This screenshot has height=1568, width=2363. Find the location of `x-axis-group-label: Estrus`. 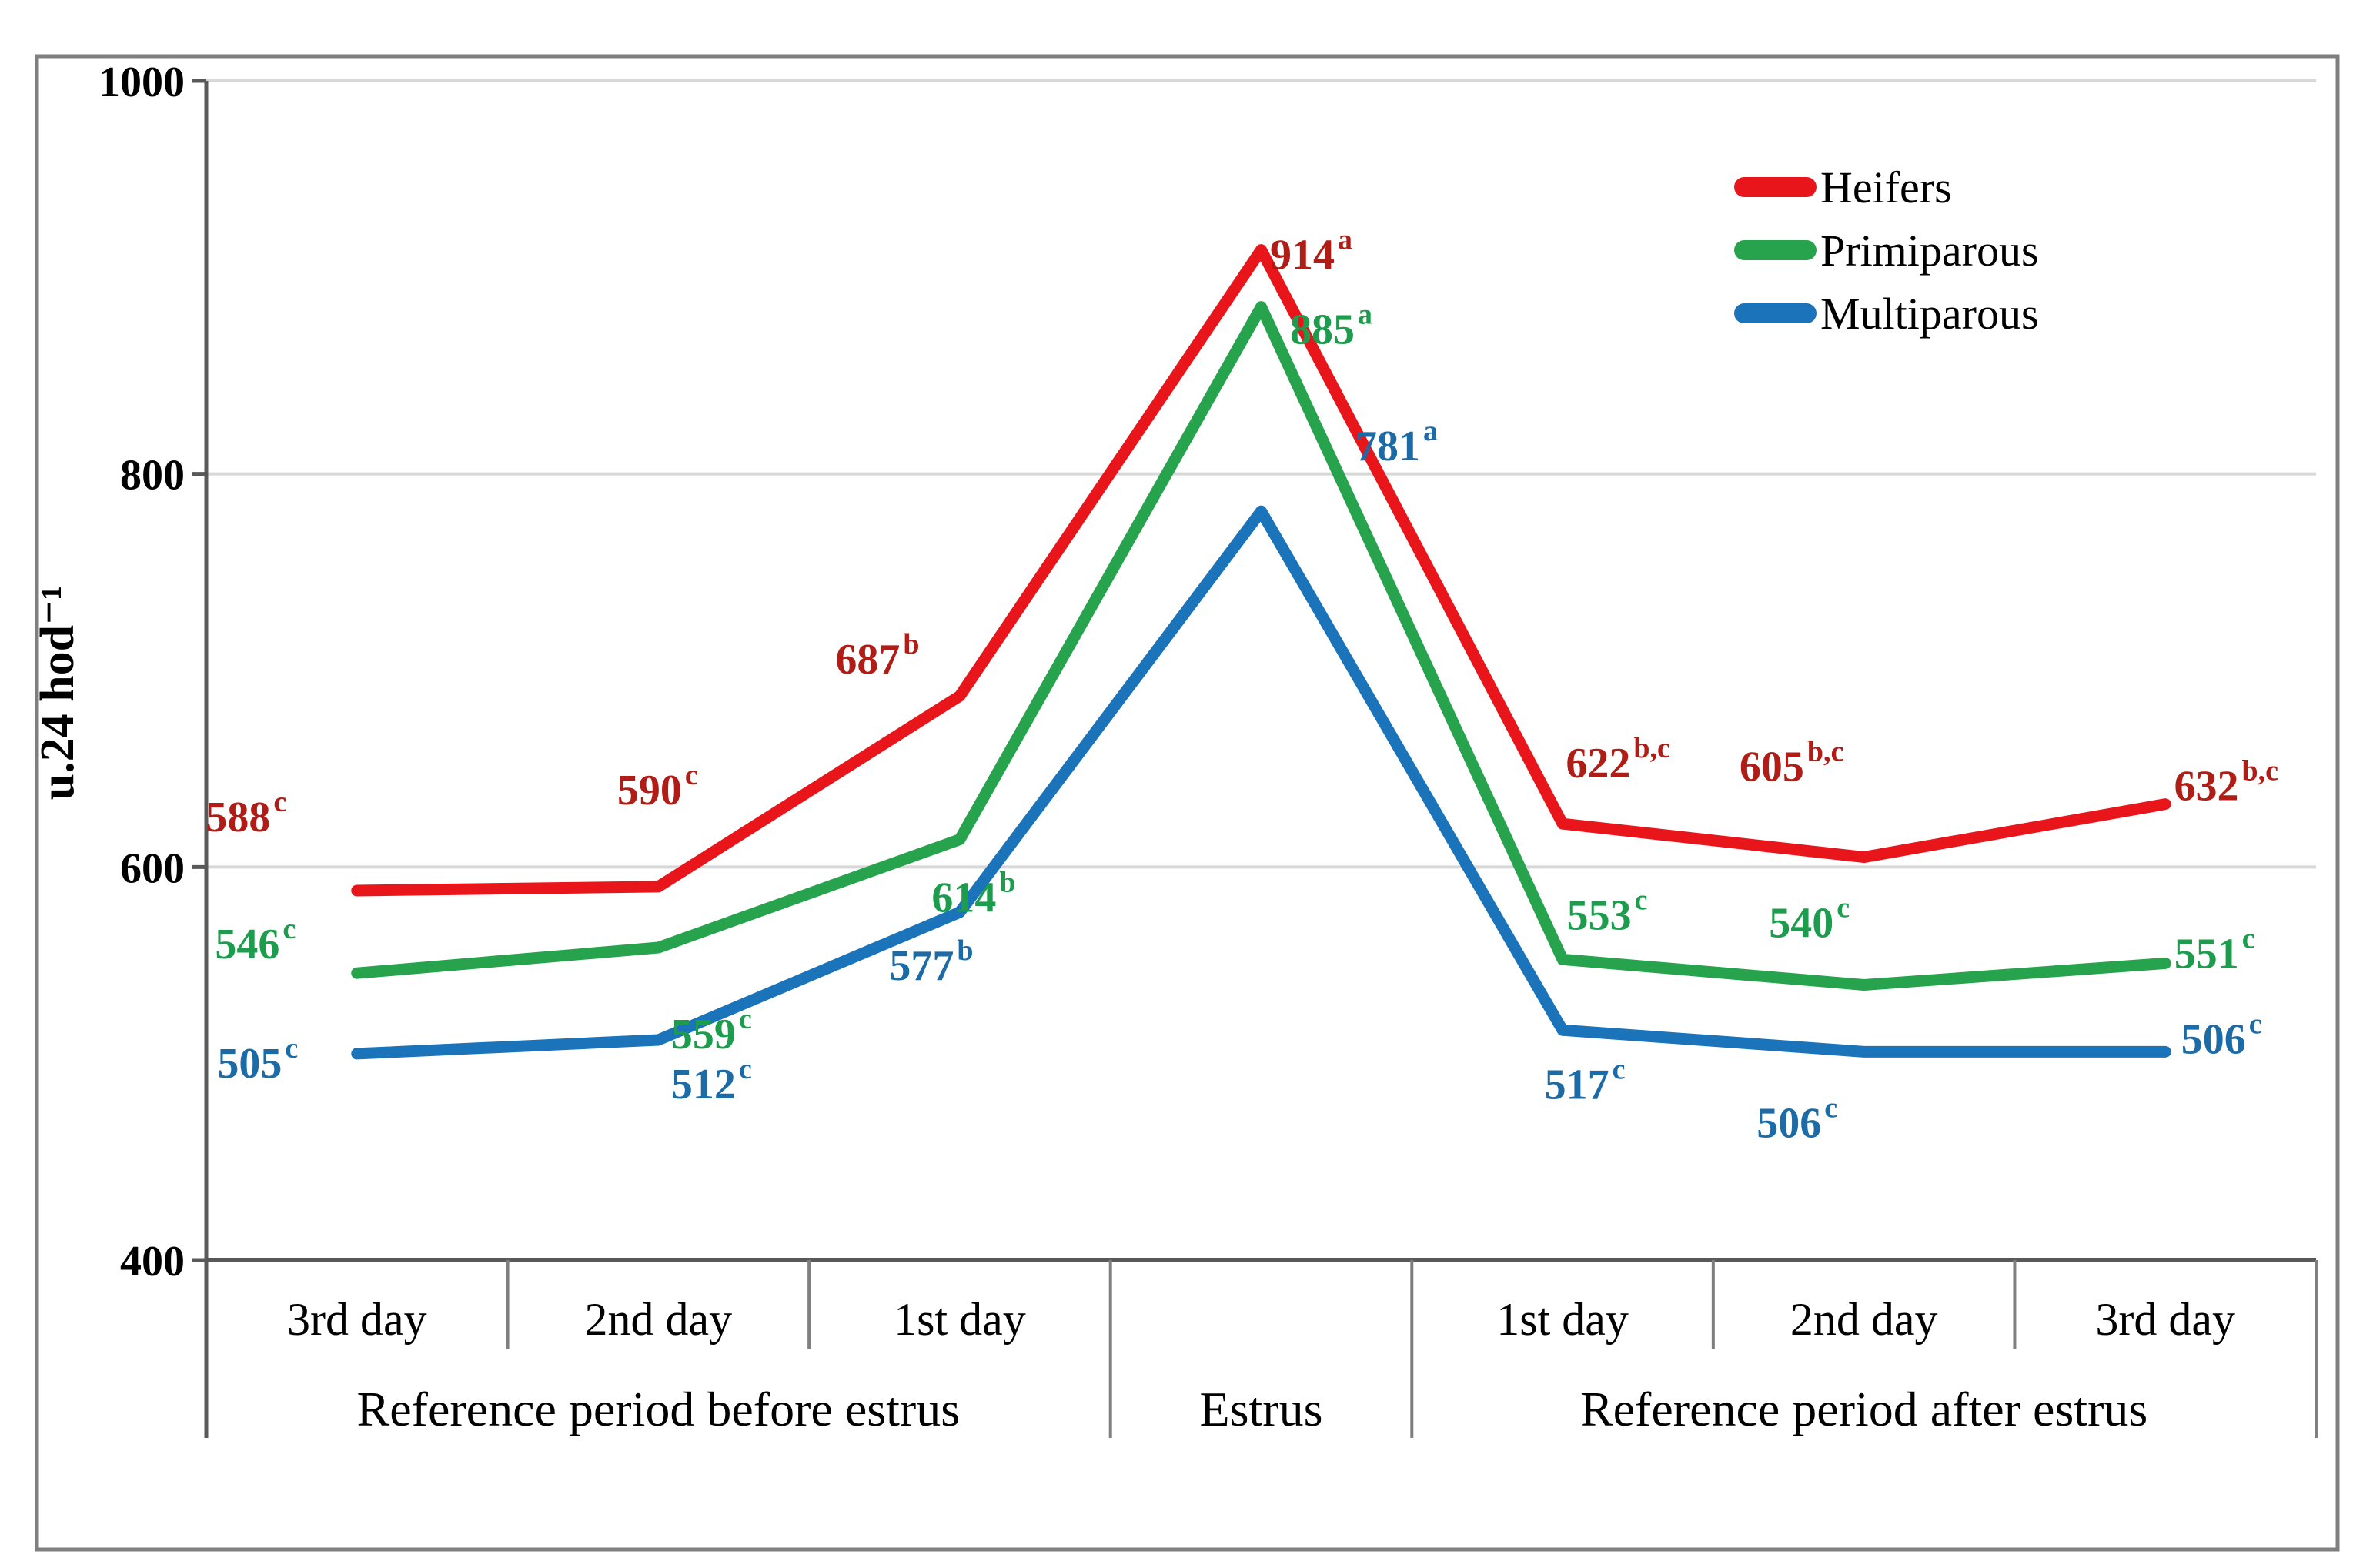

x-axis-group-label: Estrus is located at coordinates (1261, 1409).